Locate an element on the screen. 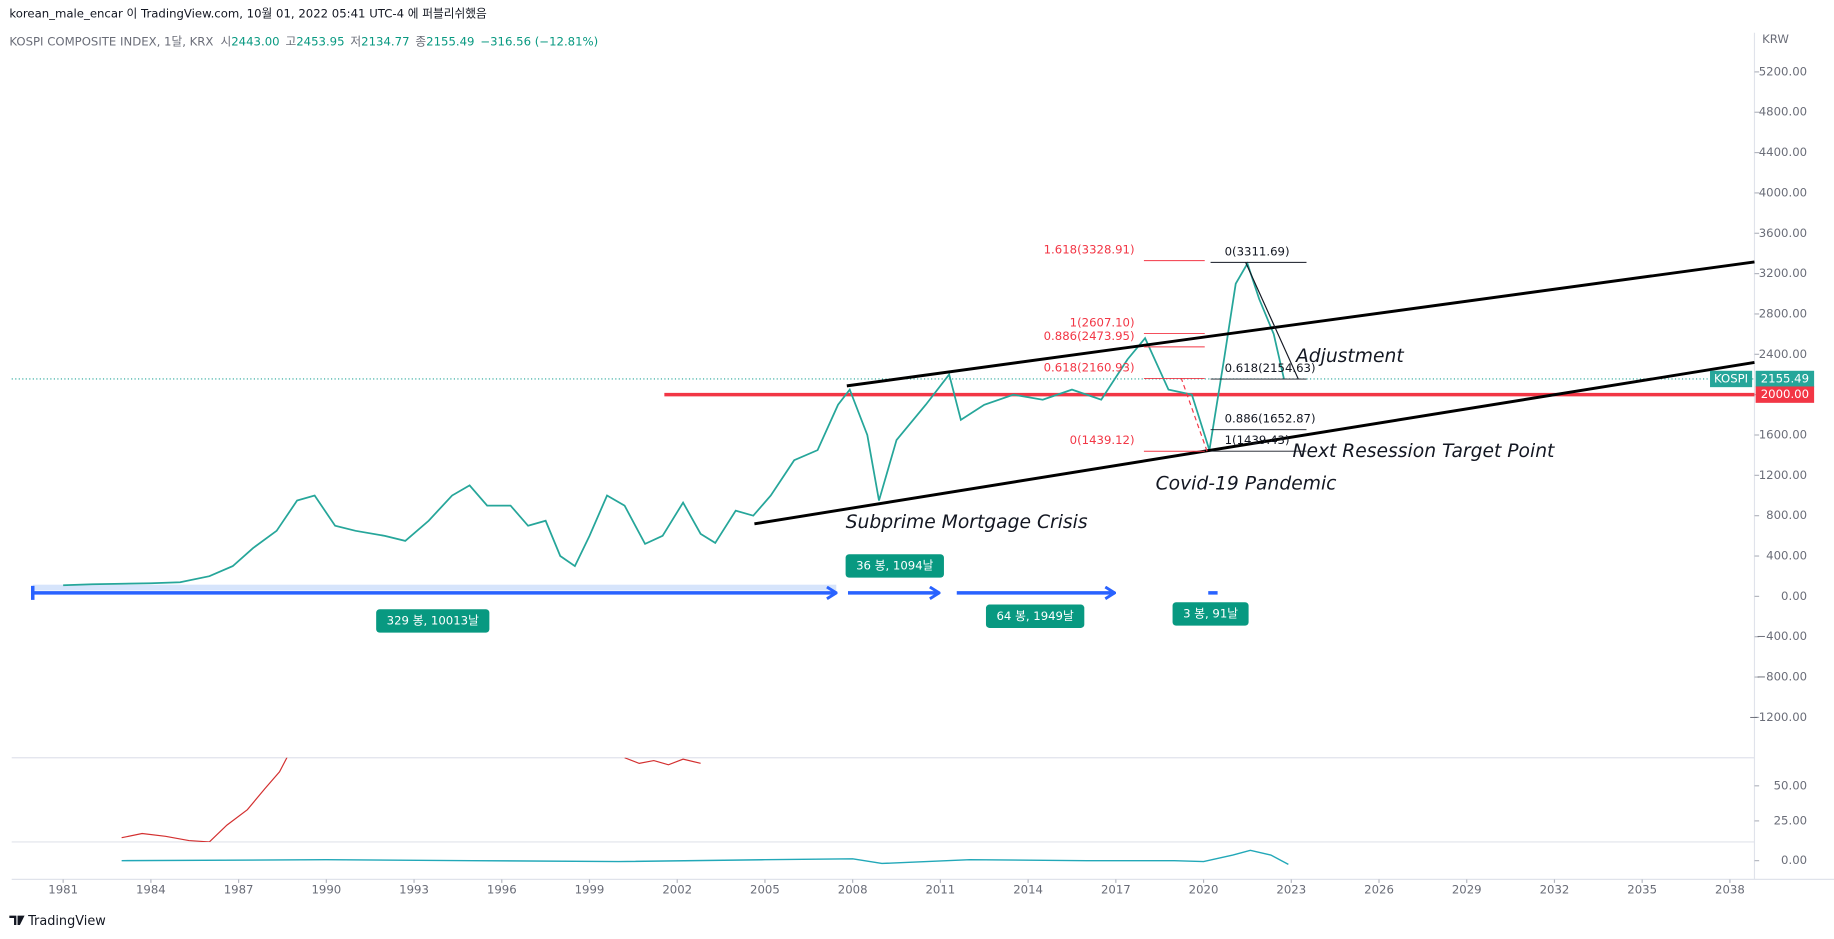 Image resolution: width=1834 pixels, height=939 pixels. x-tick-label: 1990 is located at coordinates (326, 889).